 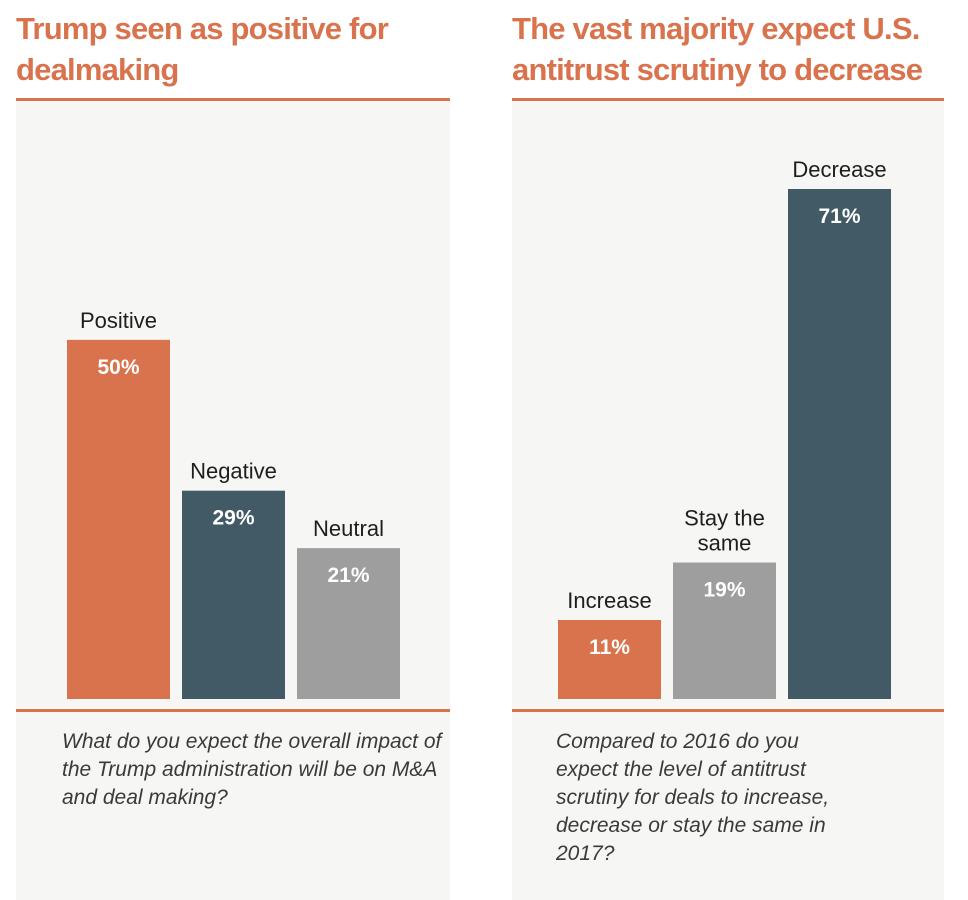 I want to click on bar-negative, so click(x=233, y=594).